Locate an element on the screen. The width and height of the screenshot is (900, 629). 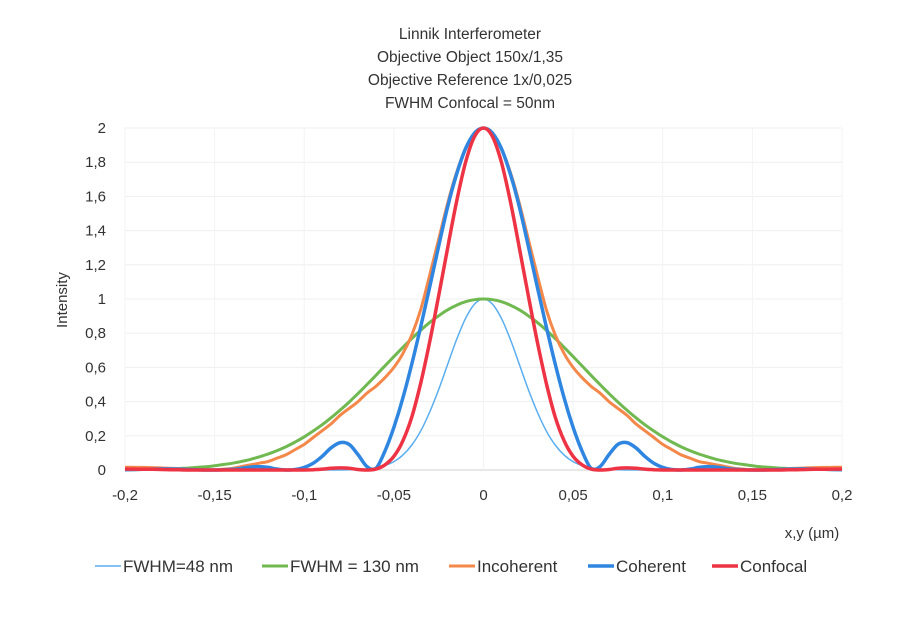
x-tick-label: 0 is located at coordinates (483, 495).